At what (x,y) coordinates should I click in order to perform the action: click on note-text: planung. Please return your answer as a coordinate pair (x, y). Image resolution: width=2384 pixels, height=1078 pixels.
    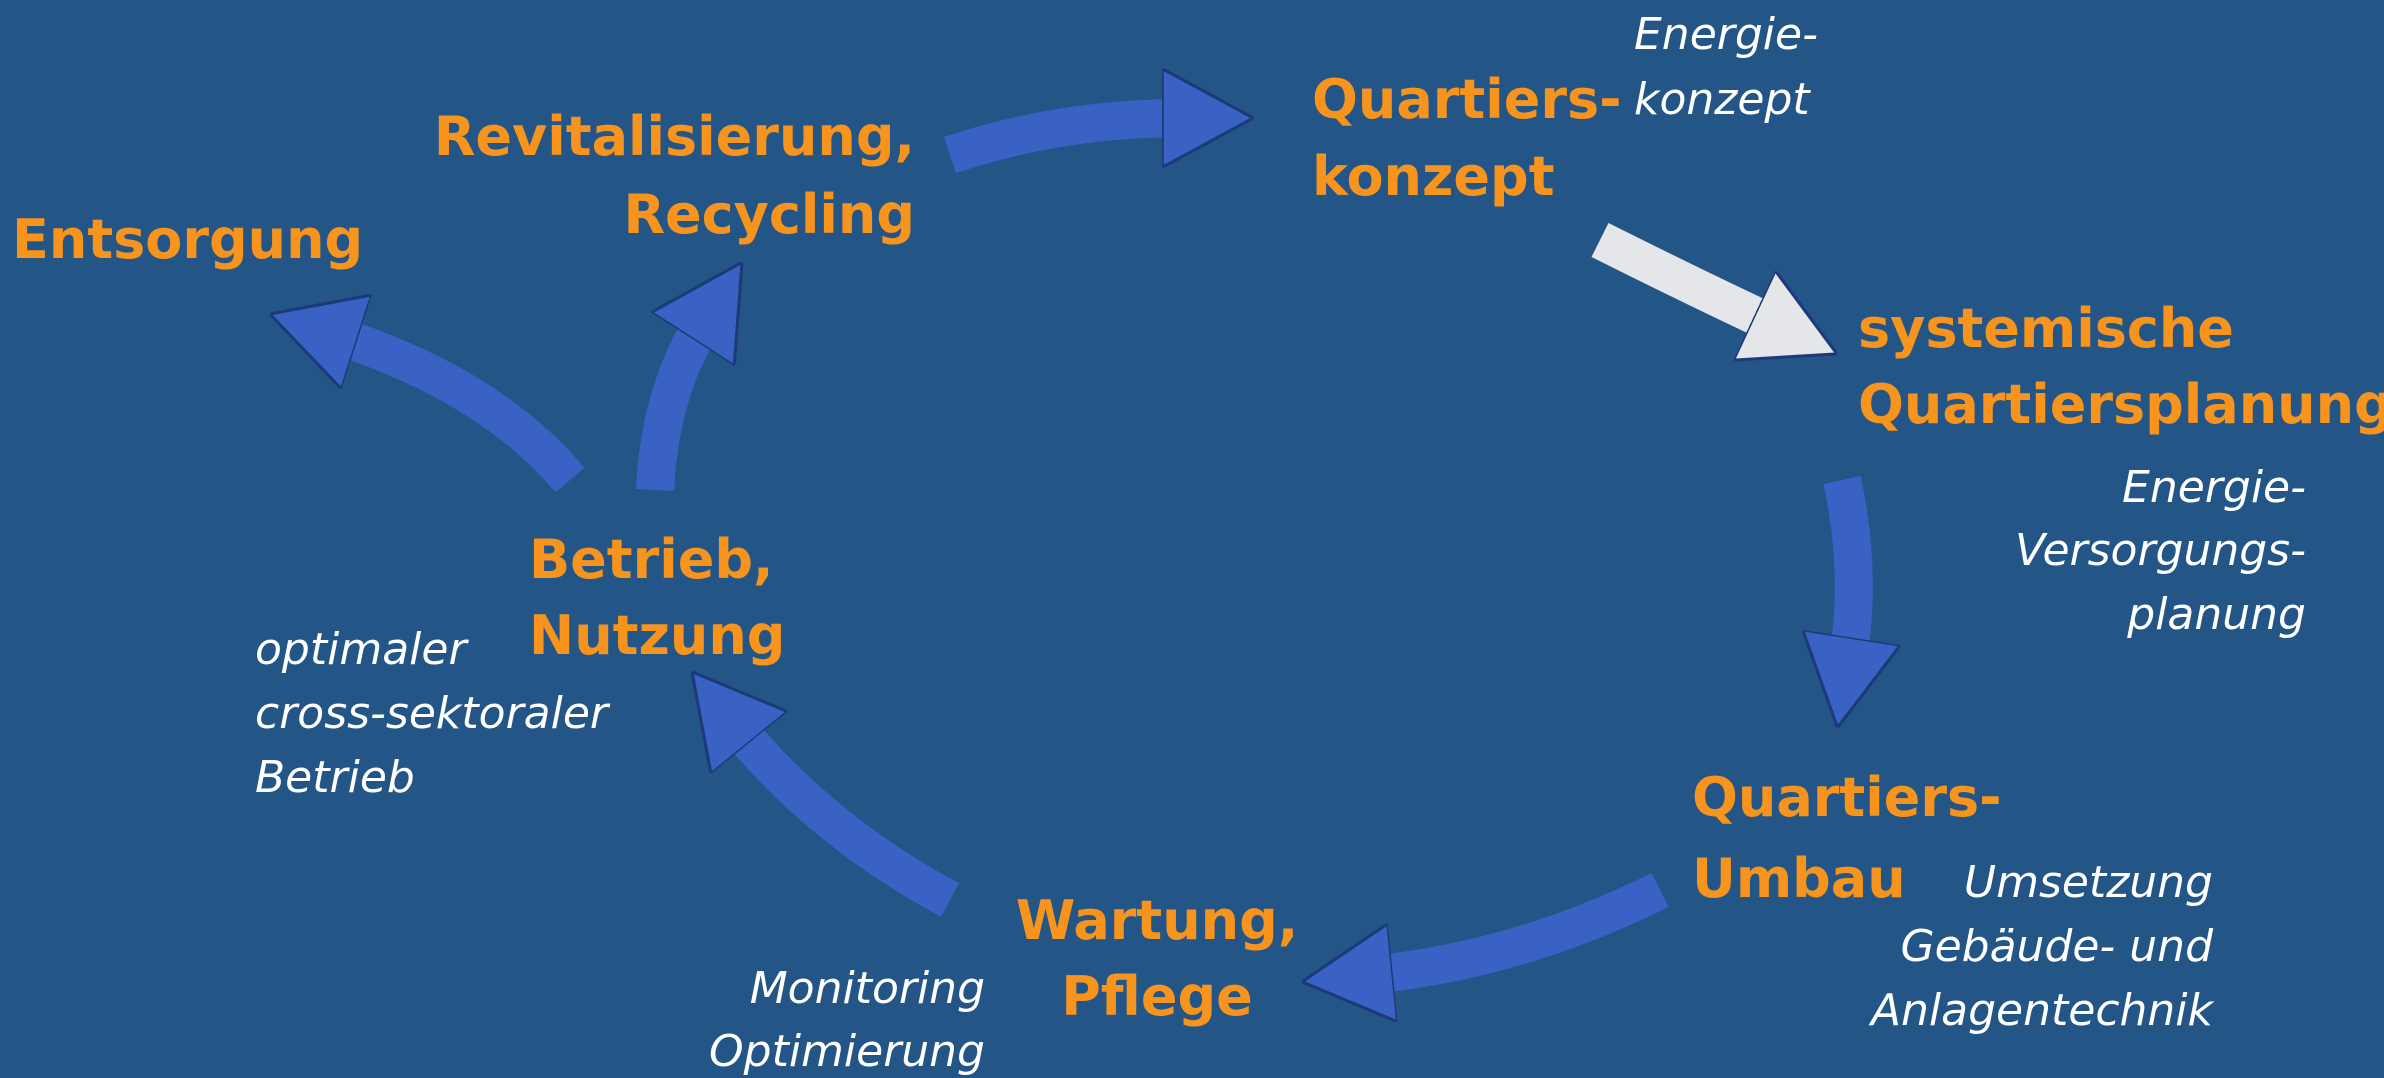
    Looking at the image, I should click on (2216, 614).